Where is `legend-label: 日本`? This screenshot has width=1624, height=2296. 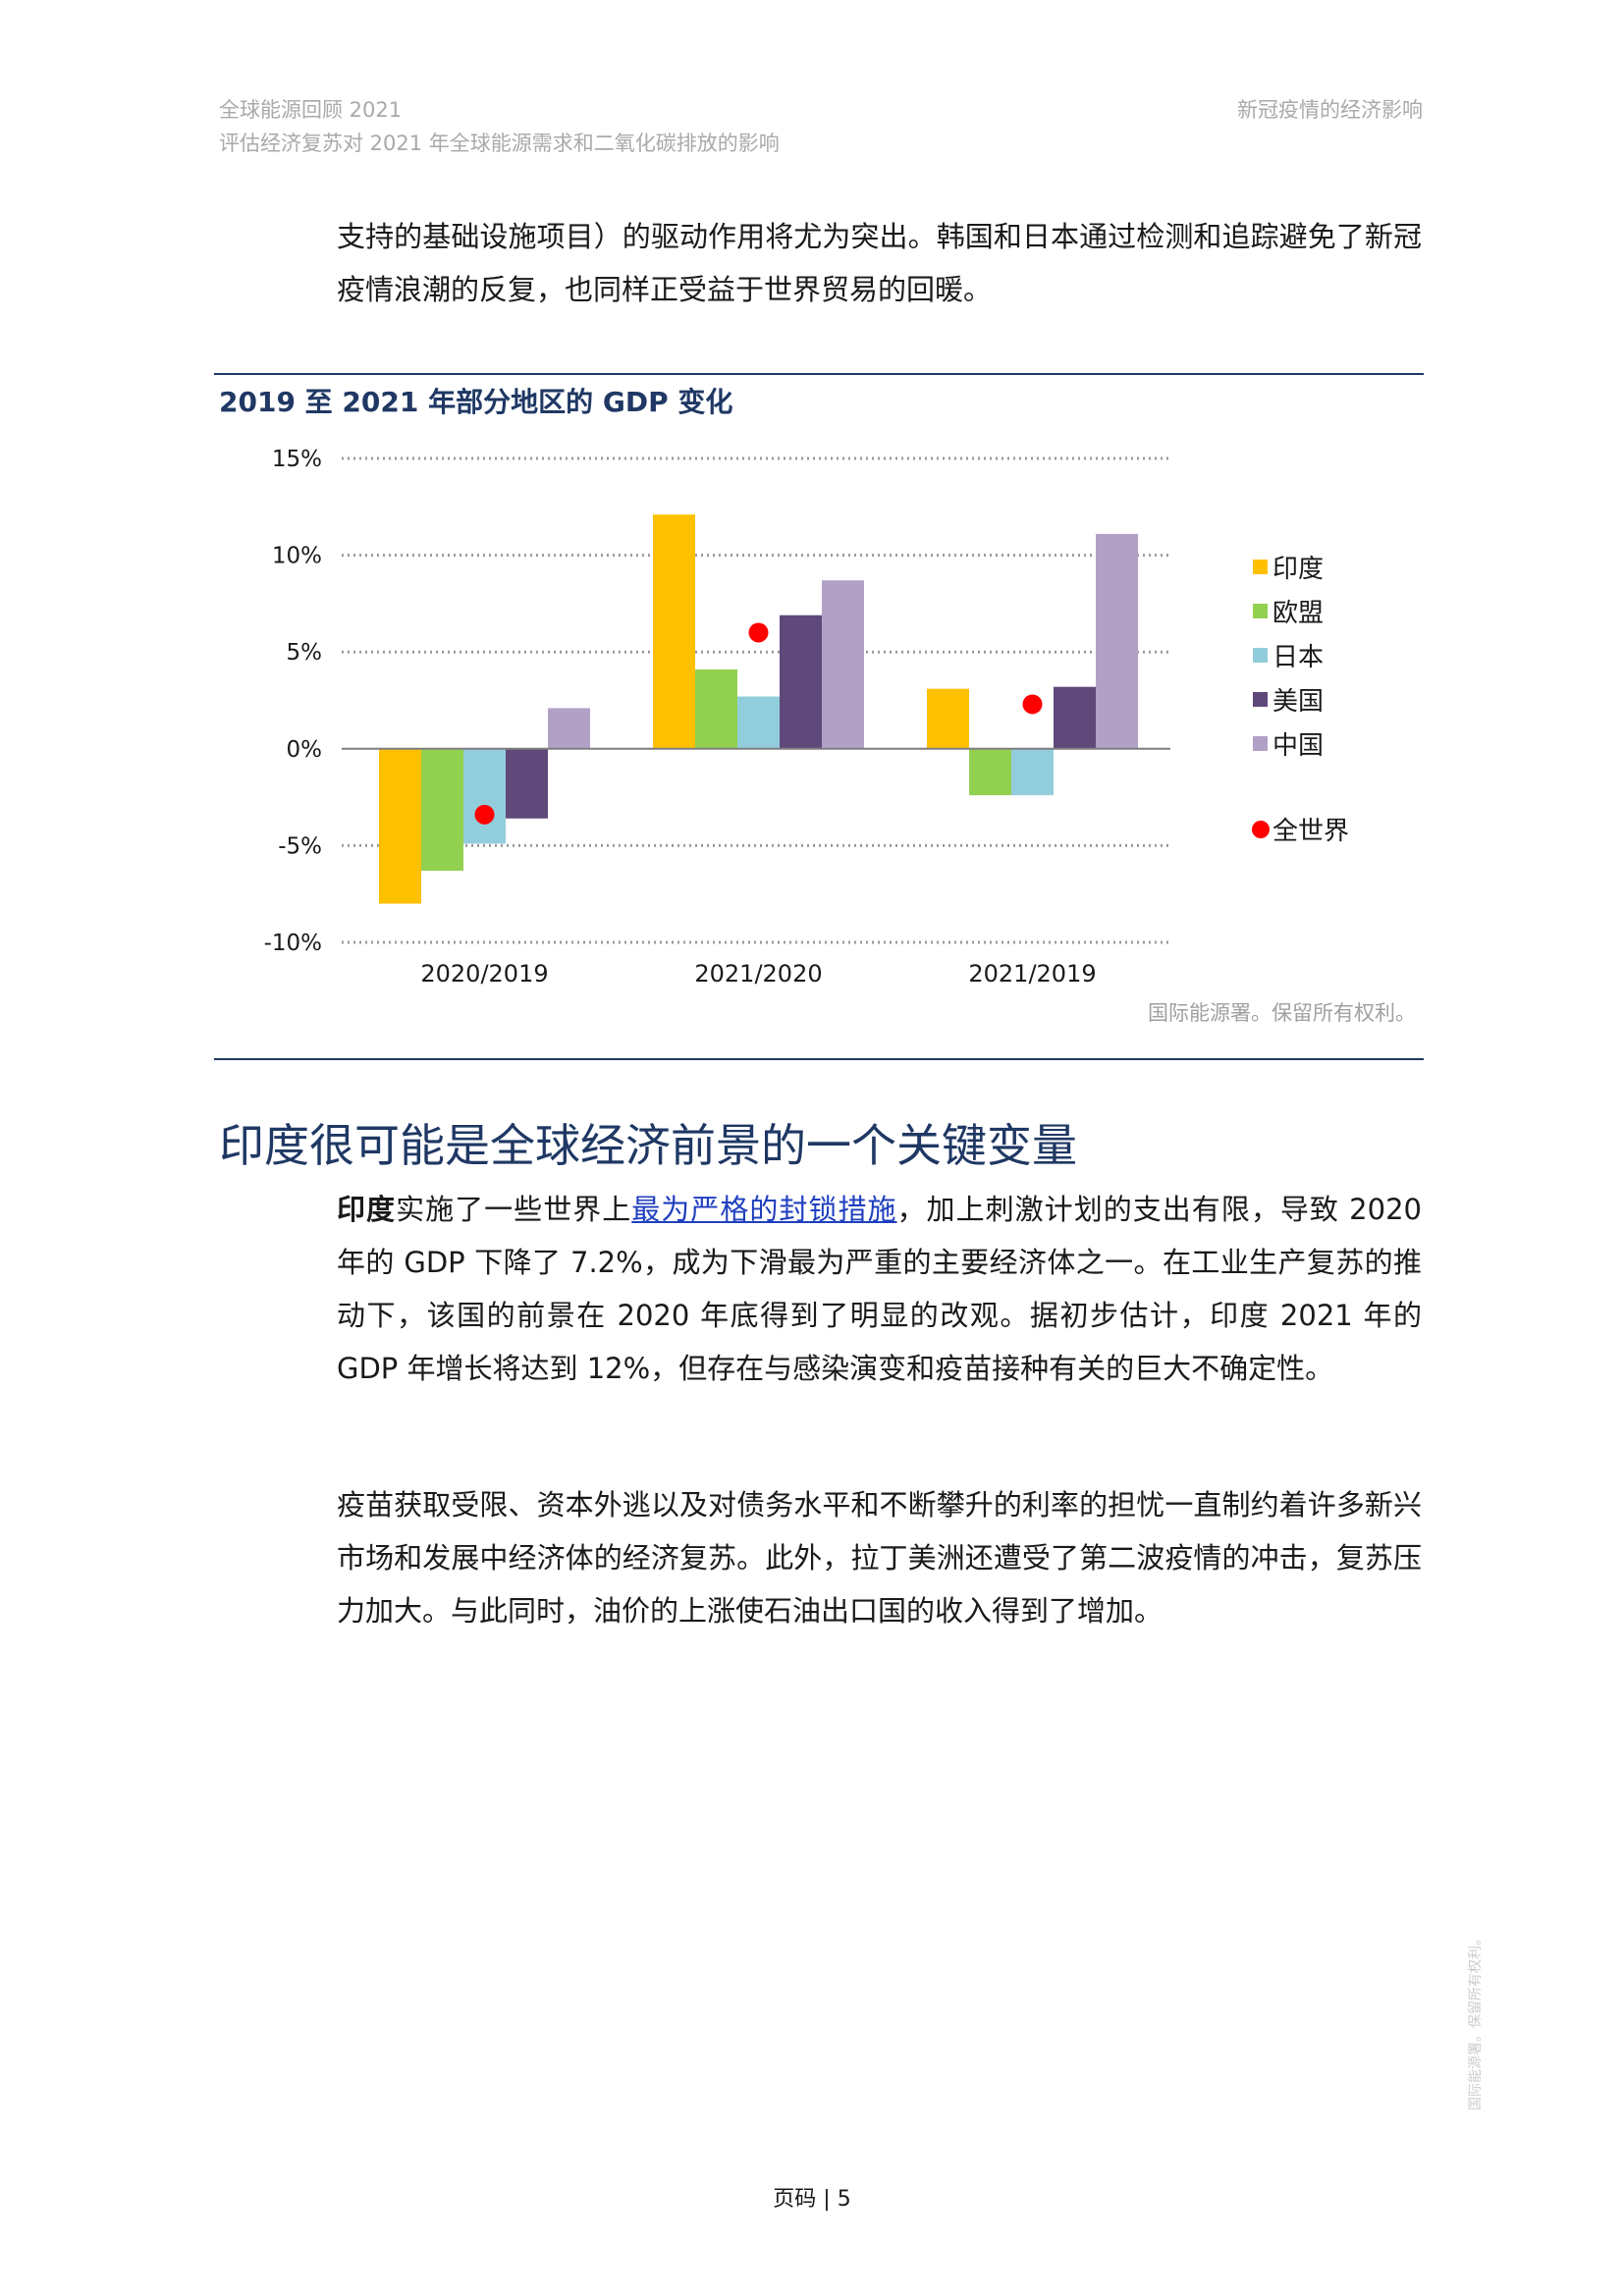
legend-label: 日本 is located at coordinates (1298, 657).